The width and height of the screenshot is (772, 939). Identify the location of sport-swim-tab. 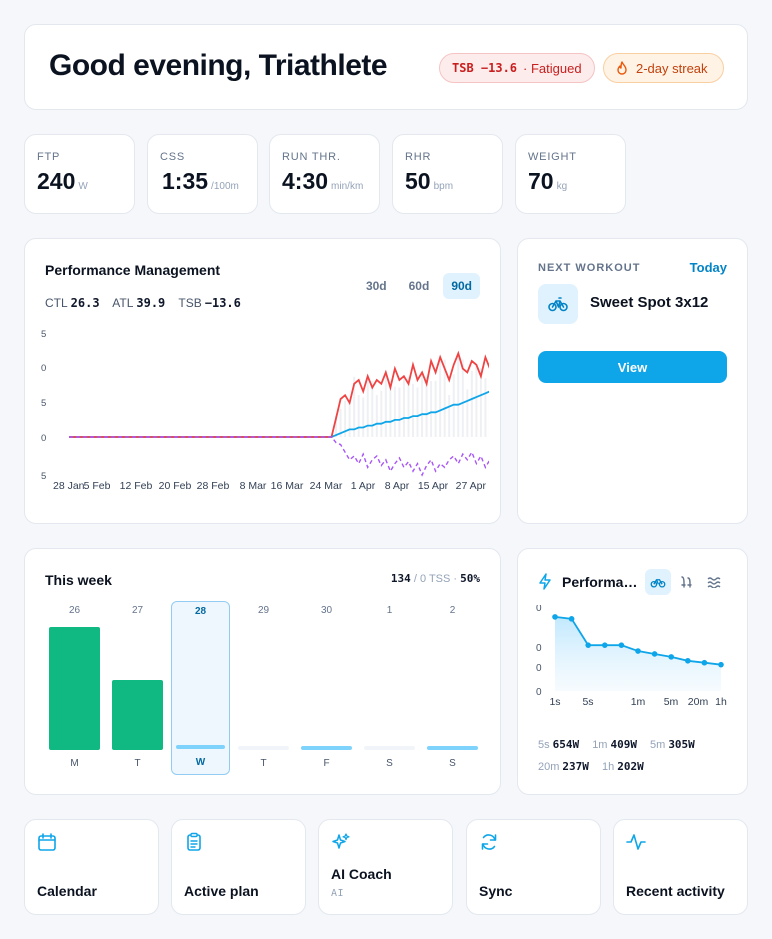
(714, 582).